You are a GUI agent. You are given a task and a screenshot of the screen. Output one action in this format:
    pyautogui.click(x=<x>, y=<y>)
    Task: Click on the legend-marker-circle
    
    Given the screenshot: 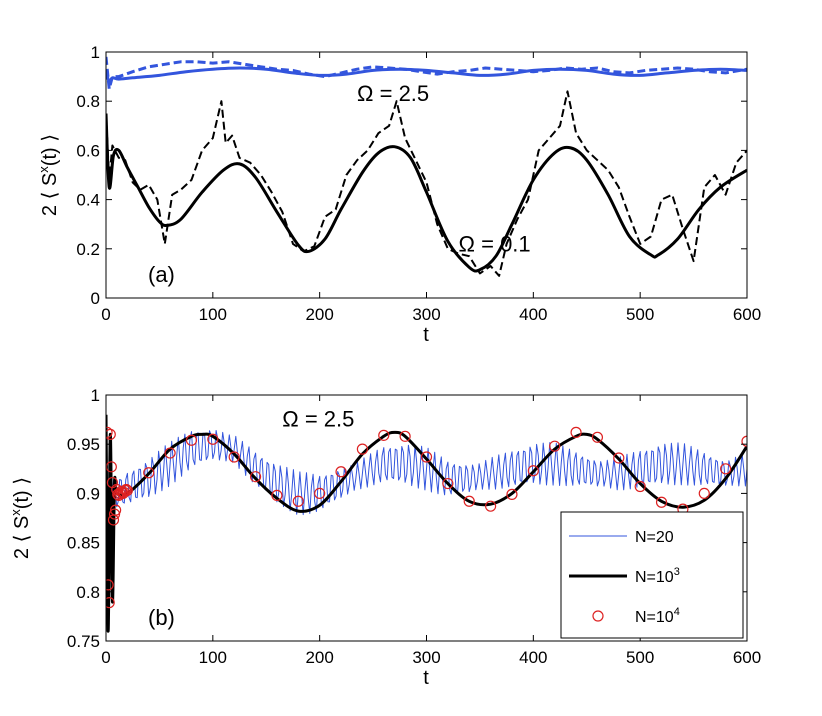 What is the action you would take?
    pyautogui.click(x=598, y=616)
    